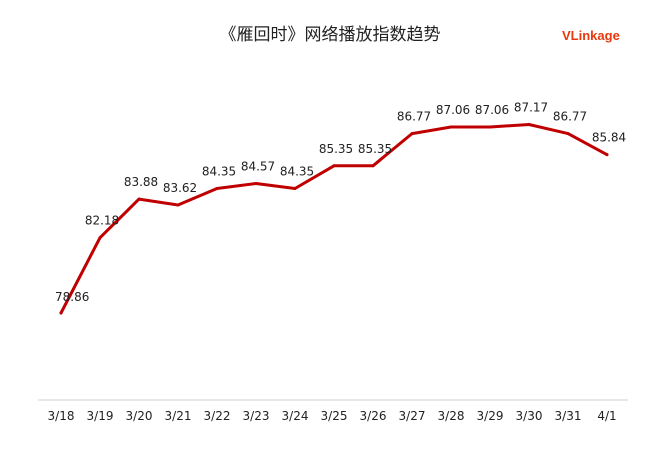  What do you see at coordinates (180, 188) in the screenshot?
I see `data-label: 83.62` at bounding box center [180, 188].